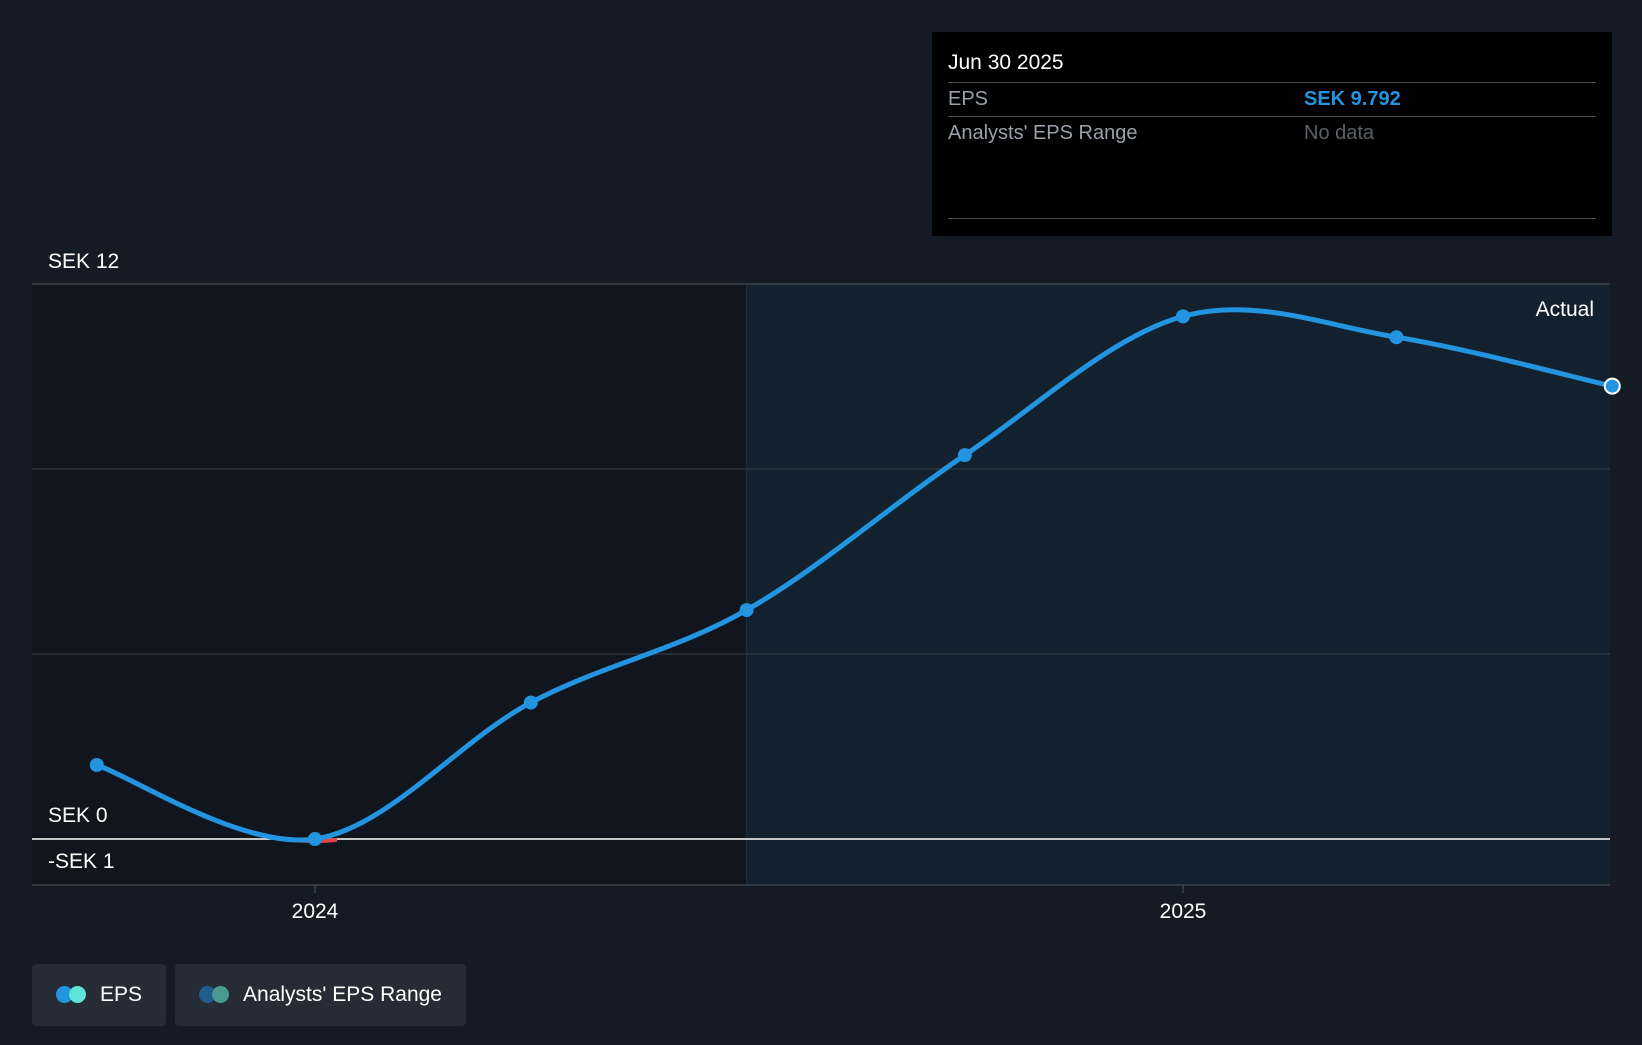 Image resolution: width=1642 pixels, height=1045 pixels. I want to click on legend-range-swatch-icon, so click(215, 995).